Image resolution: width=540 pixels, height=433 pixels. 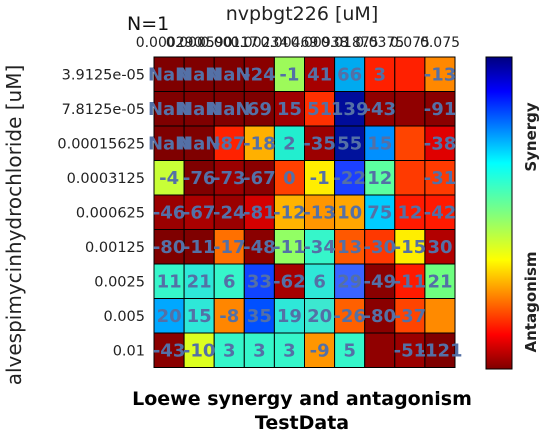 I want to click on cell-value-label: -37, so click(x=410, y=316).